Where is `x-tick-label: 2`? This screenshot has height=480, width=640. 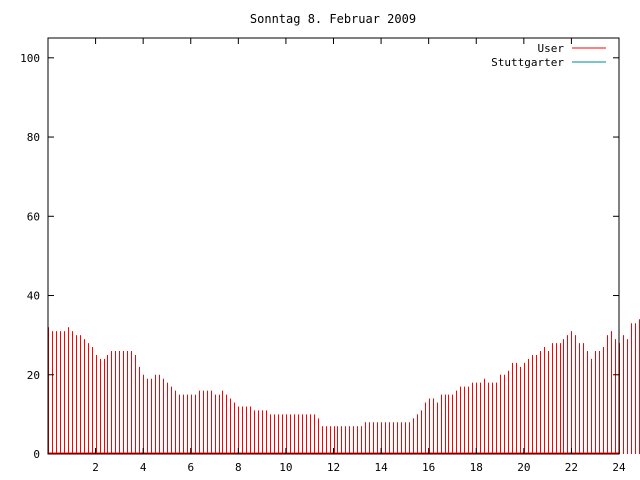 x-tick-label: 2 is located at coordinates (95, 467).